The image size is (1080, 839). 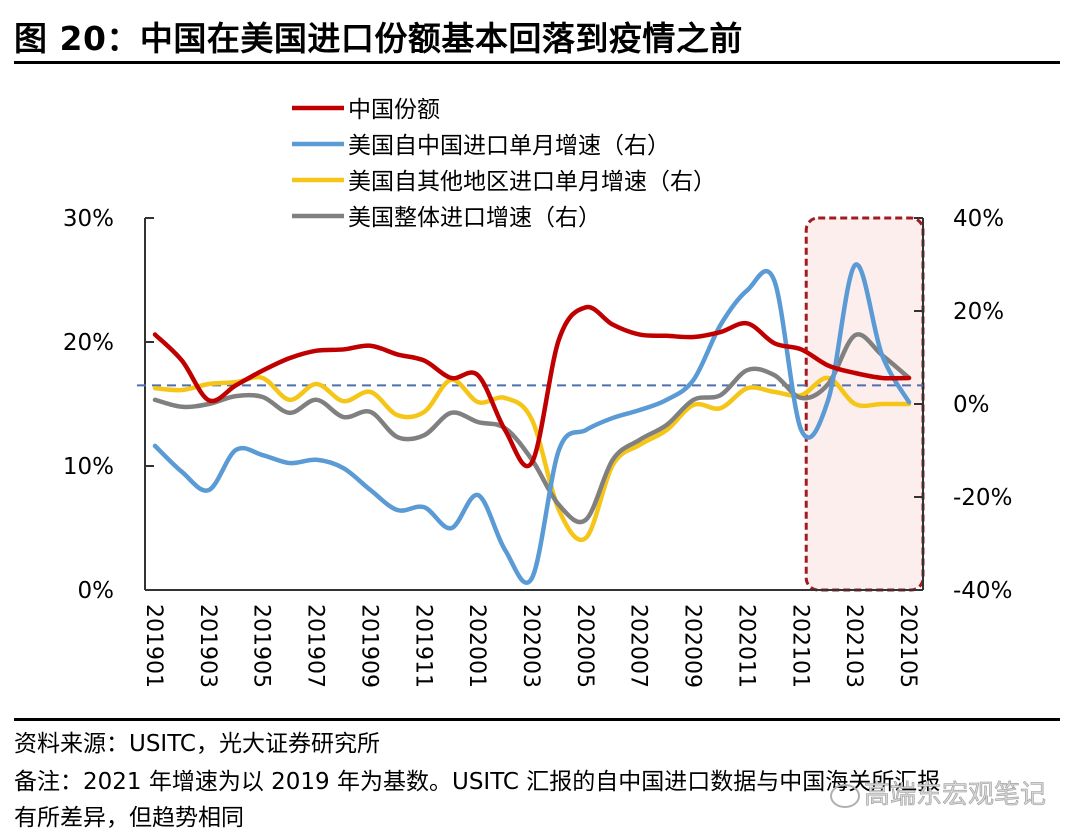 What do you see at coordinates (530, 646) in the screenshot?
I see `x-tick-label: 202003` at bounding box center [530, 646].